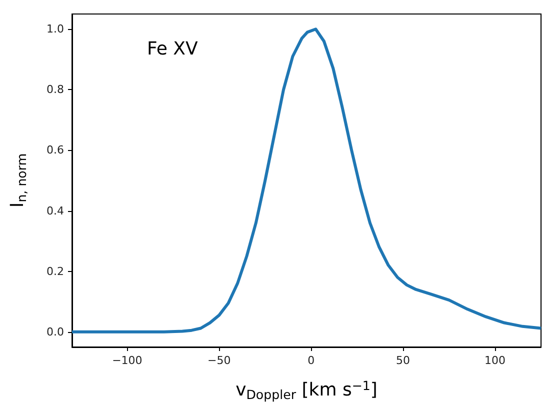 This screenshot has height=406, width=542. Describe the element at coordinates (495, 360) in the screenshot. I see `x-tick-label: 100` at that location.